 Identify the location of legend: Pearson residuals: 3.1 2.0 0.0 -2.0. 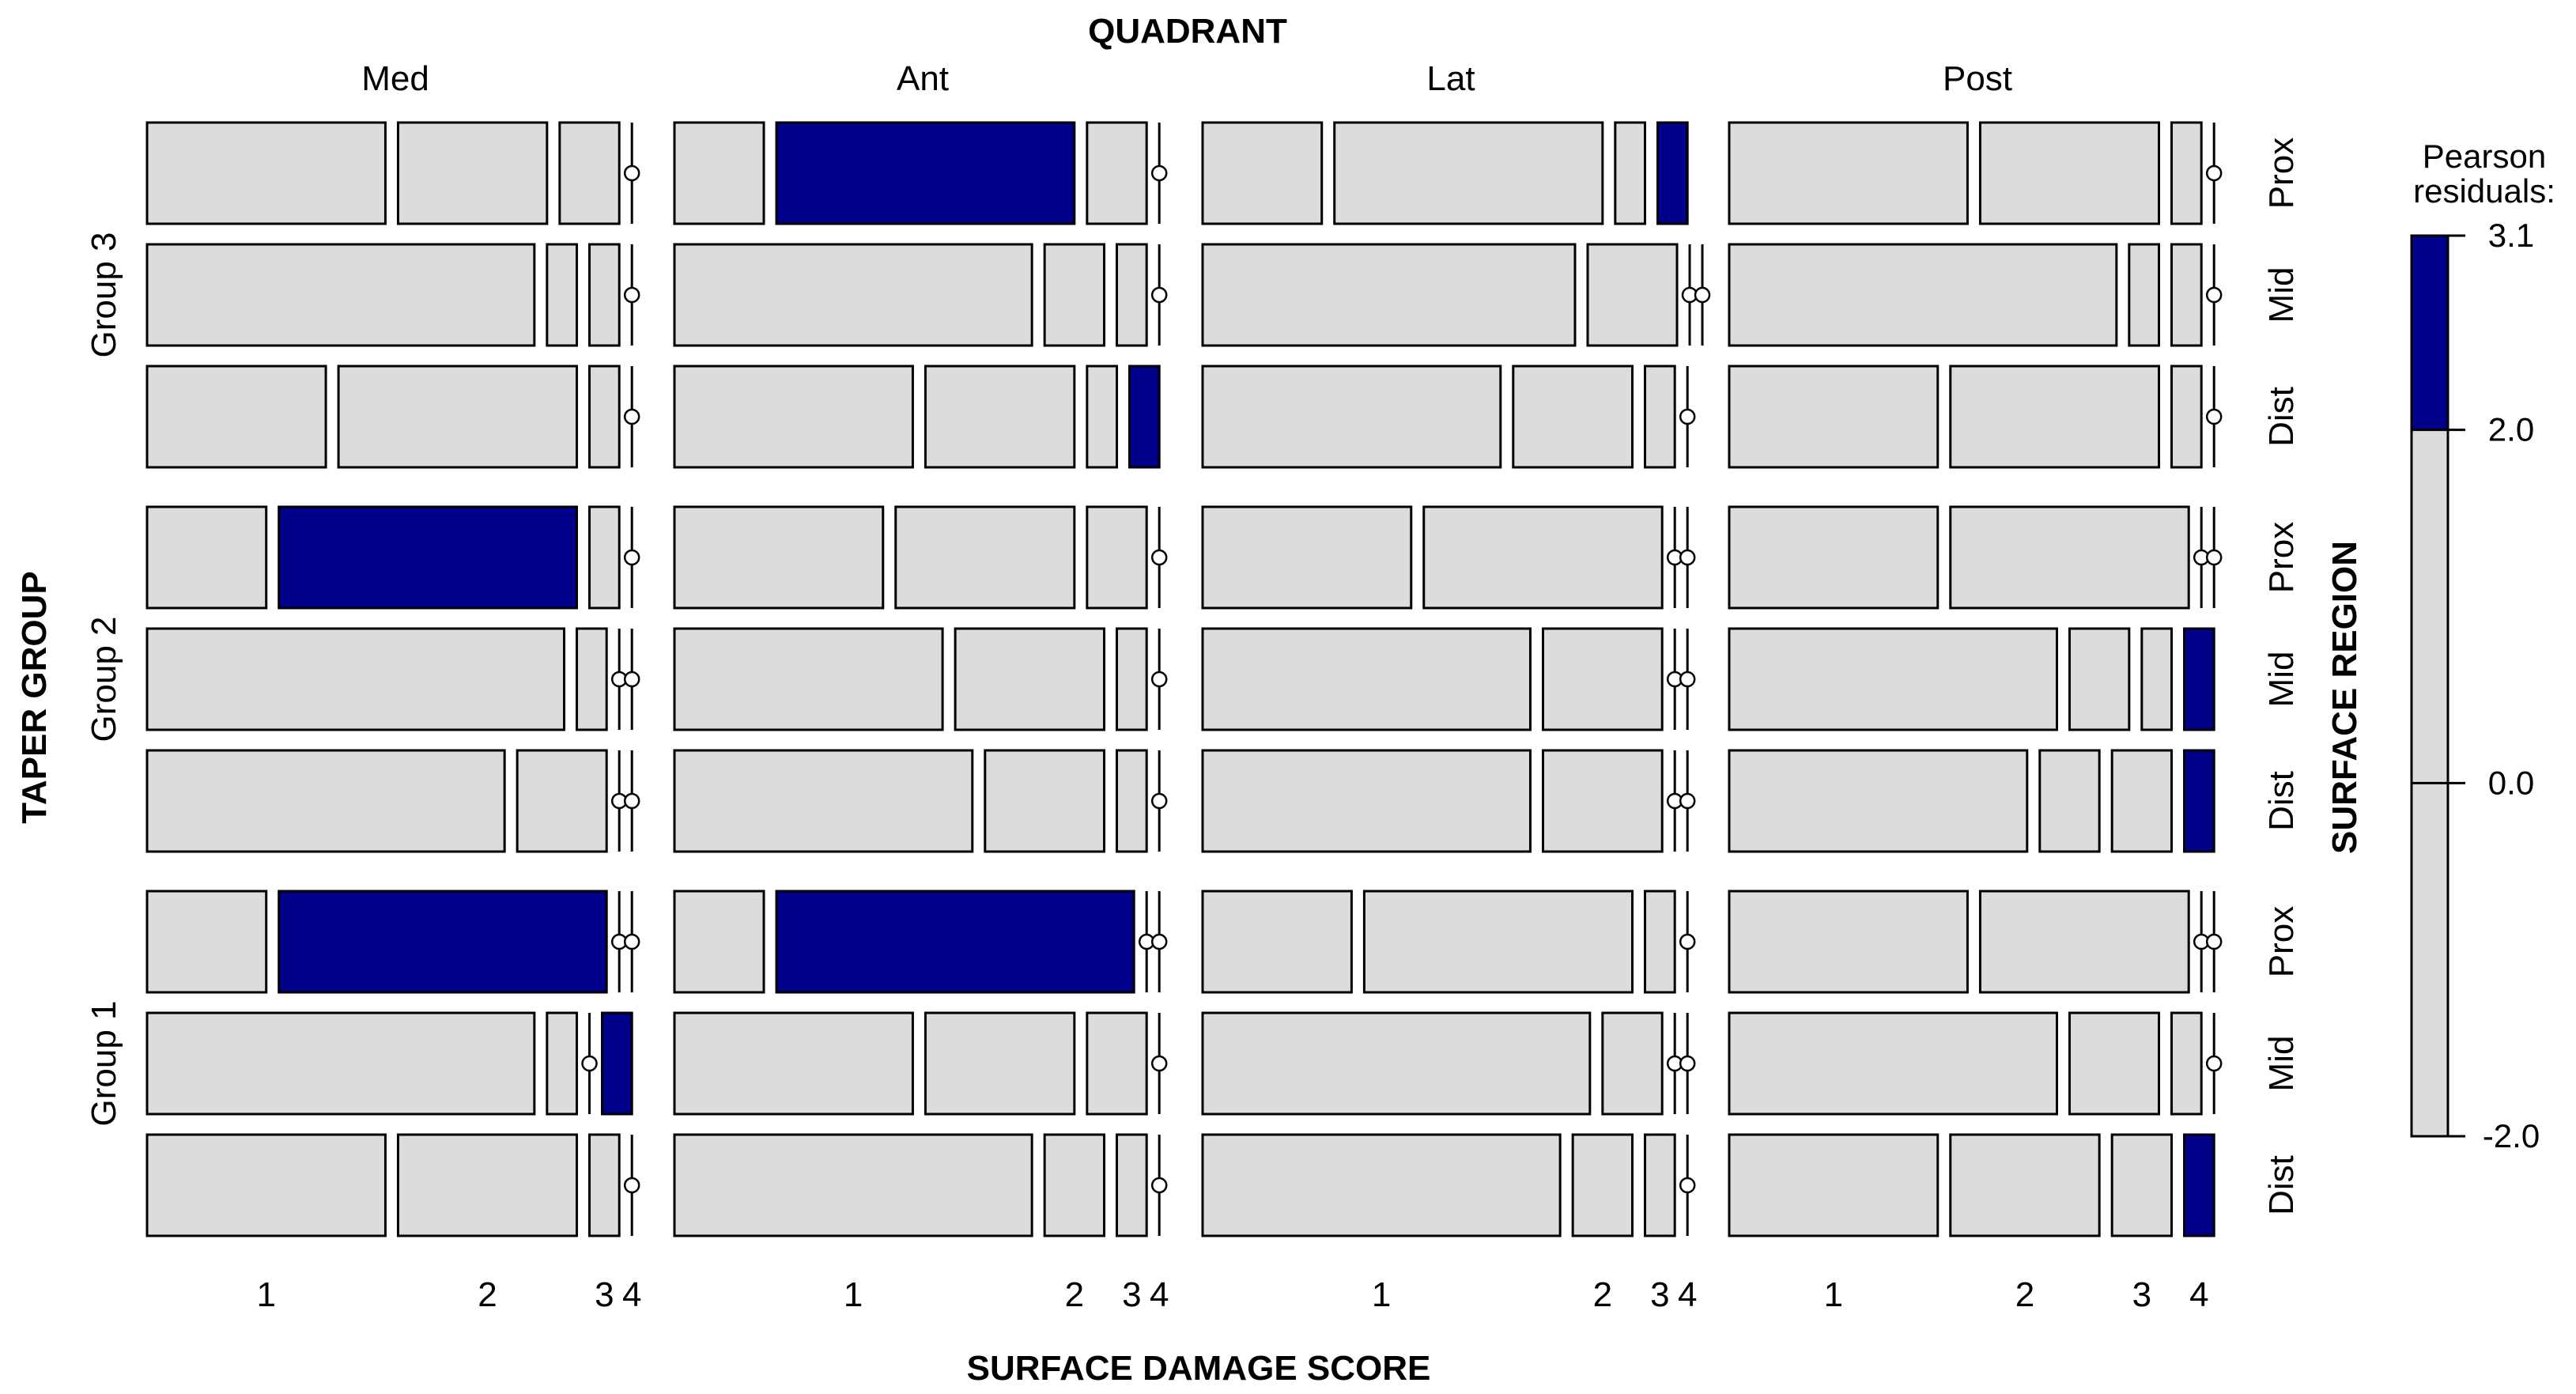
(2482, 646).